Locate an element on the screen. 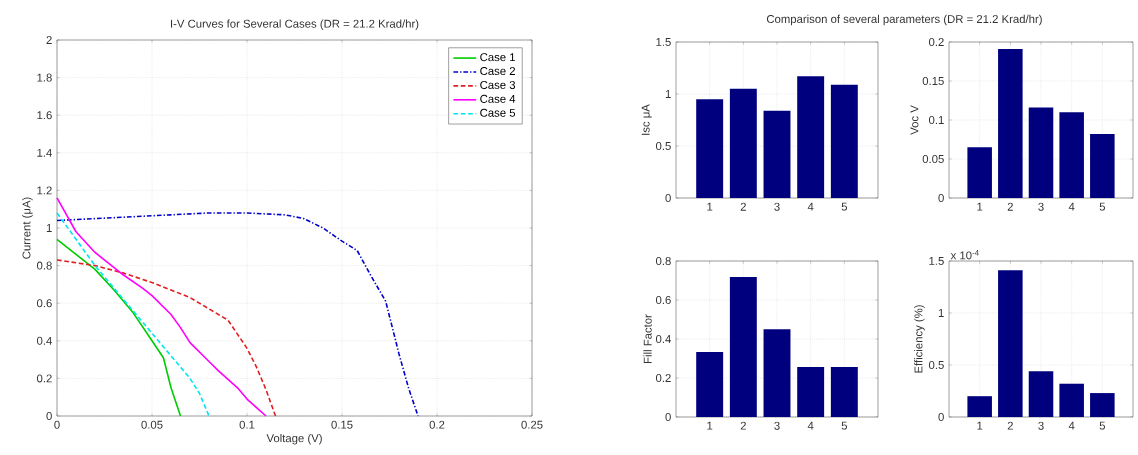 The height and width of the screenshot is (455, 1138). y-tick-label: 0.1 is located at coordinates (936, 120).